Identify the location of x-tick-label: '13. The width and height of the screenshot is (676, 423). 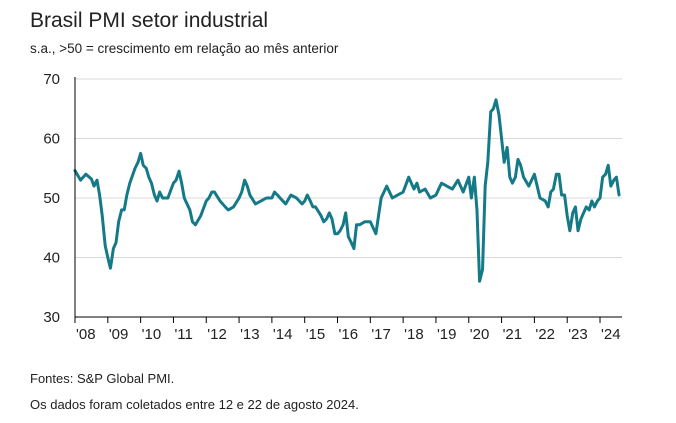
(250, 334).